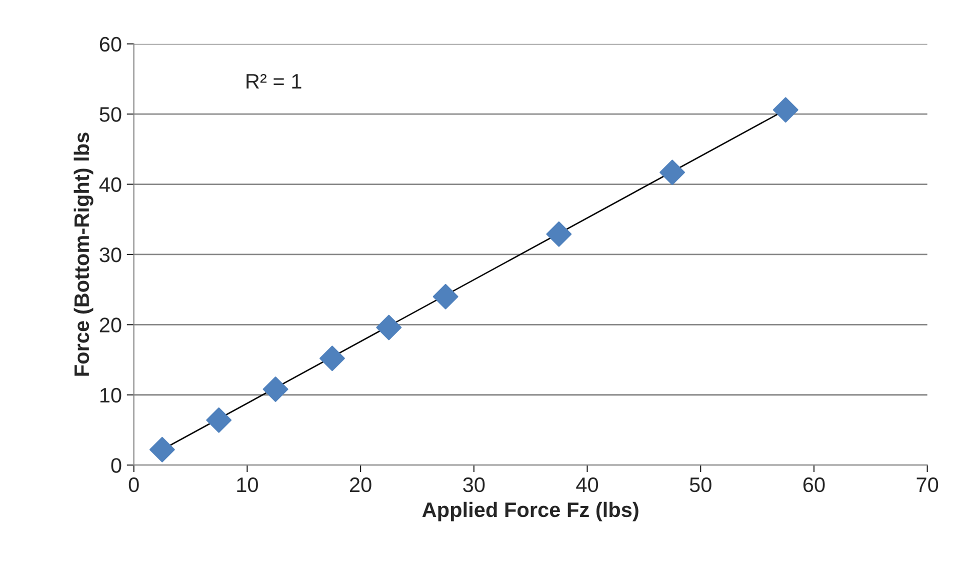  I want to click on y-tick-label: 10, so click(111, 395).